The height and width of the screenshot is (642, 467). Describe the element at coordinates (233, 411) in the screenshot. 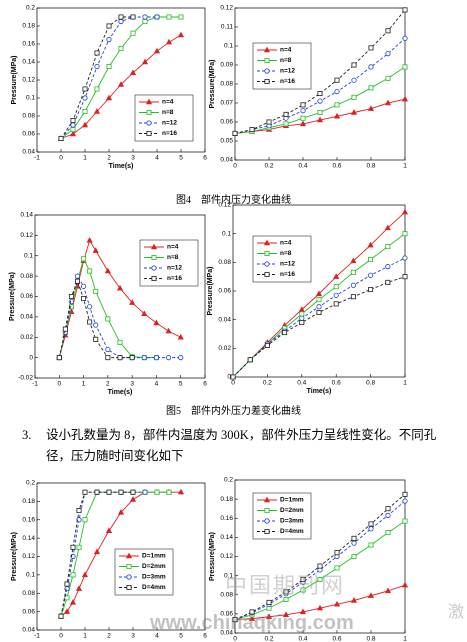

I see `caption: 图5 部件内外压力差变化曲线` at that location.